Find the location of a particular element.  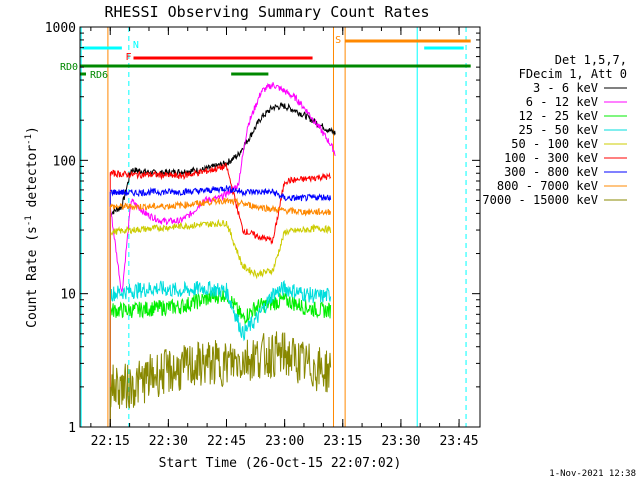

series-line-25-50-kev is located at coordinates (221, 310).